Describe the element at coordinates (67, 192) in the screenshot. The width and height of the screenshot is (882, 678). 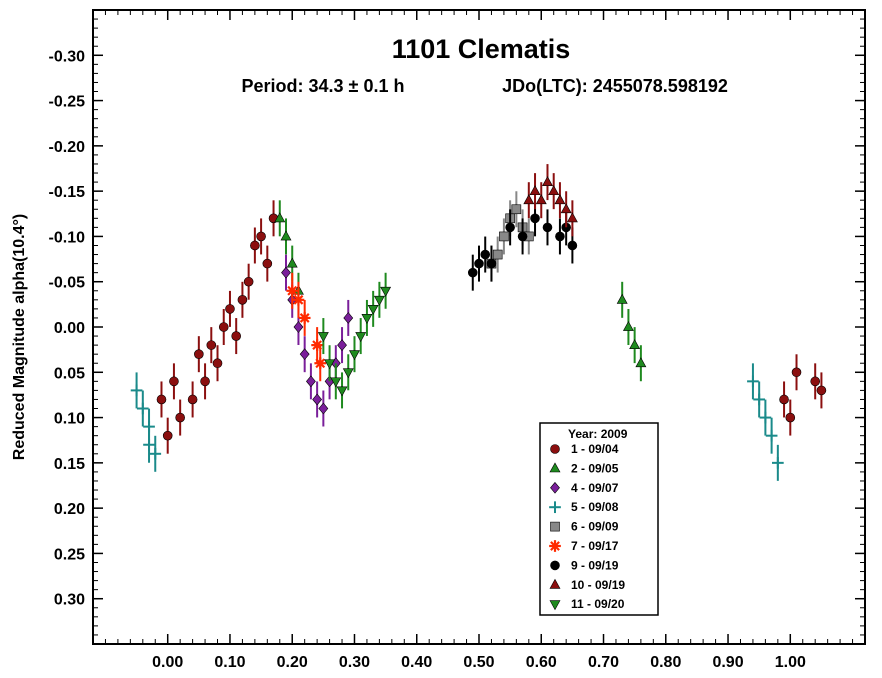
I see `y-tick-label: -0.15` at that location.